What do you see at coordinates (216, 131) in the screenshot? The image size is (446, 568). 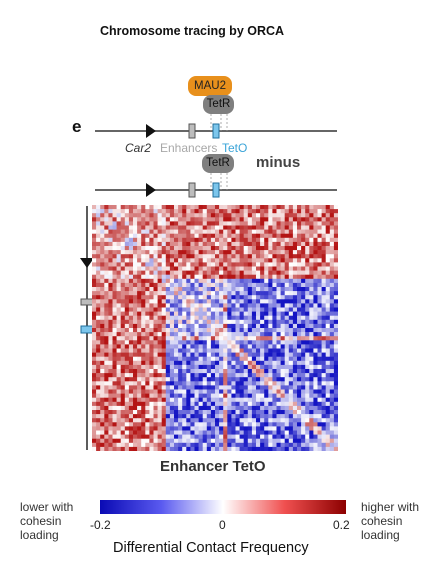 I see `top-teto-box` at bounding box center [216, 131].